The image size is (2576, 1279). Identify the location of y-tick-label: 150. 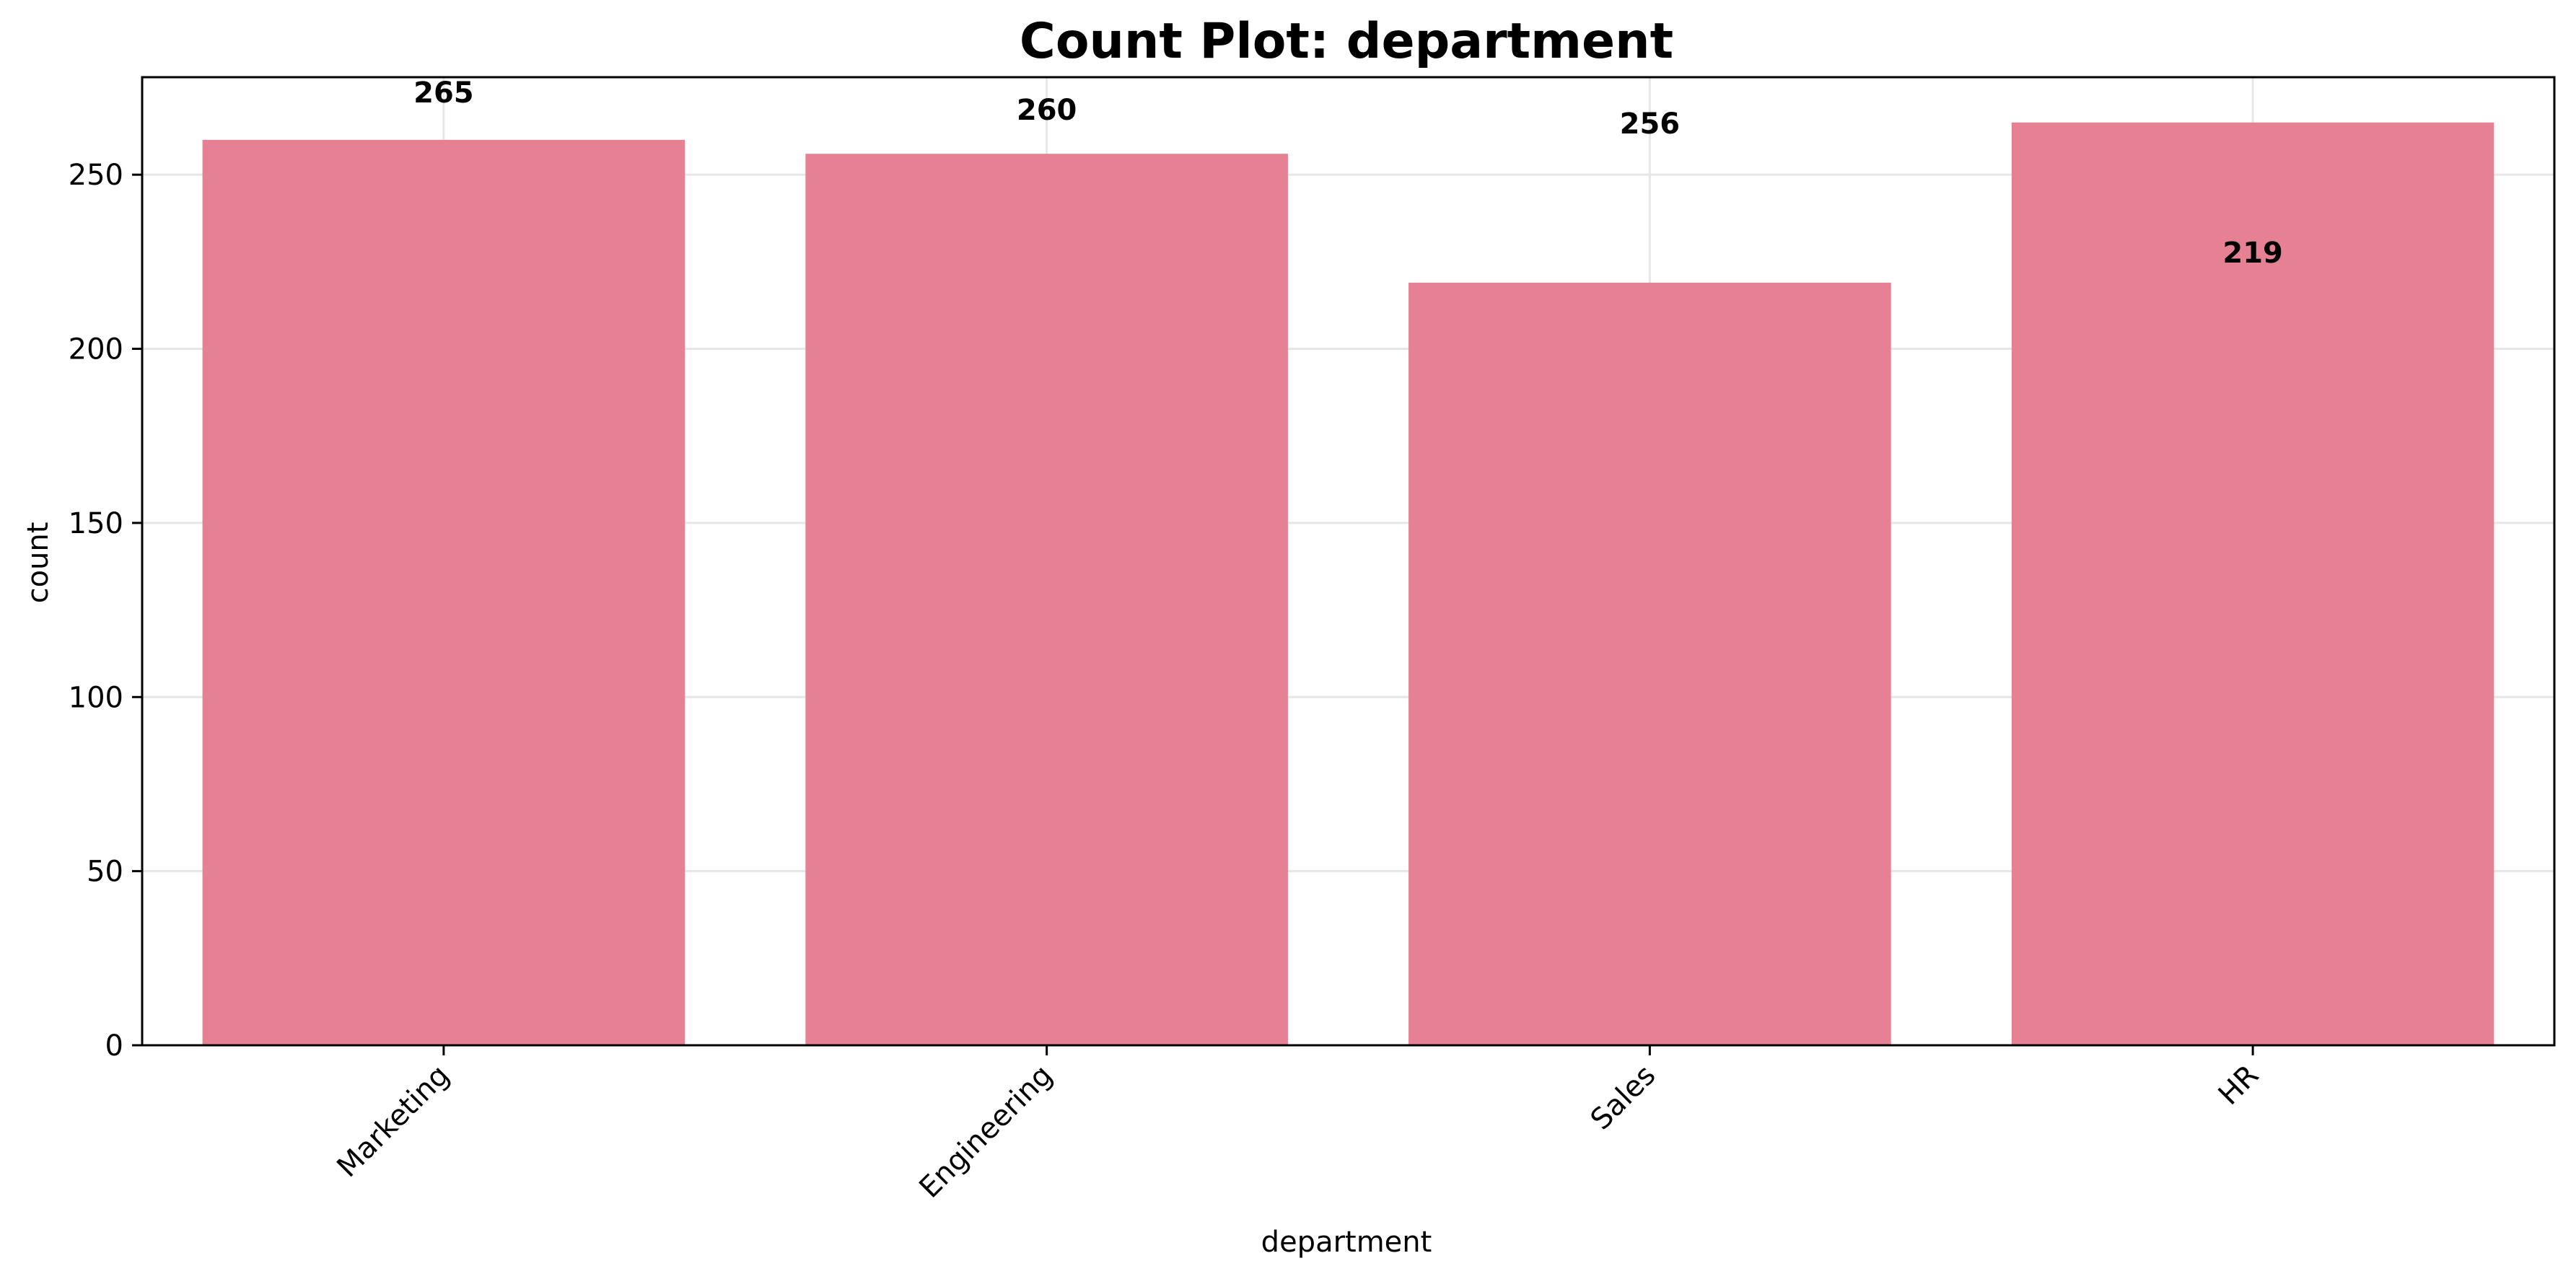
(96, 523).